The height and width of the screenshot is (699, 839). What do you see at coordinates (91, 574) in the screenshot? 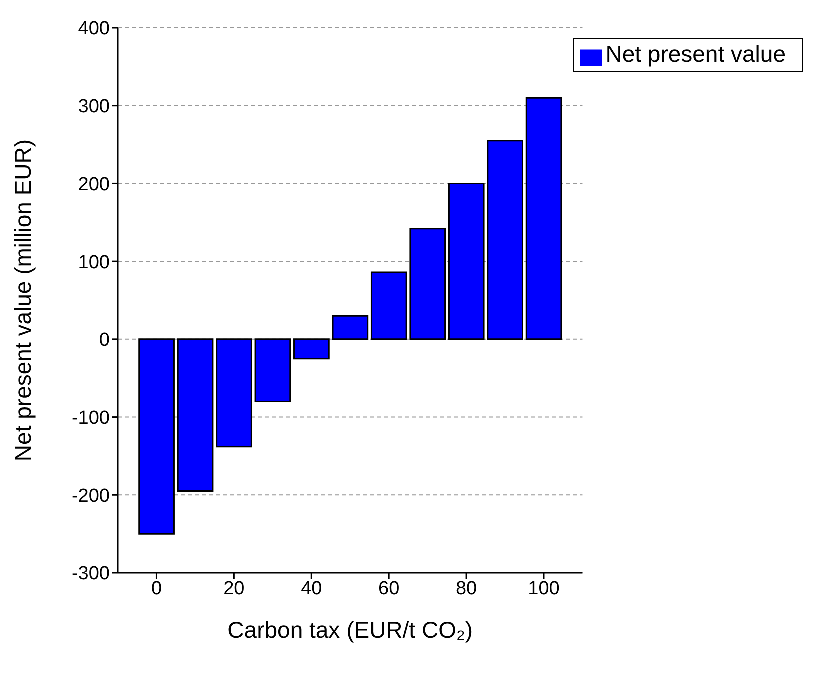
I see `y-tick-label: -300` at bounding box center [91, 574].